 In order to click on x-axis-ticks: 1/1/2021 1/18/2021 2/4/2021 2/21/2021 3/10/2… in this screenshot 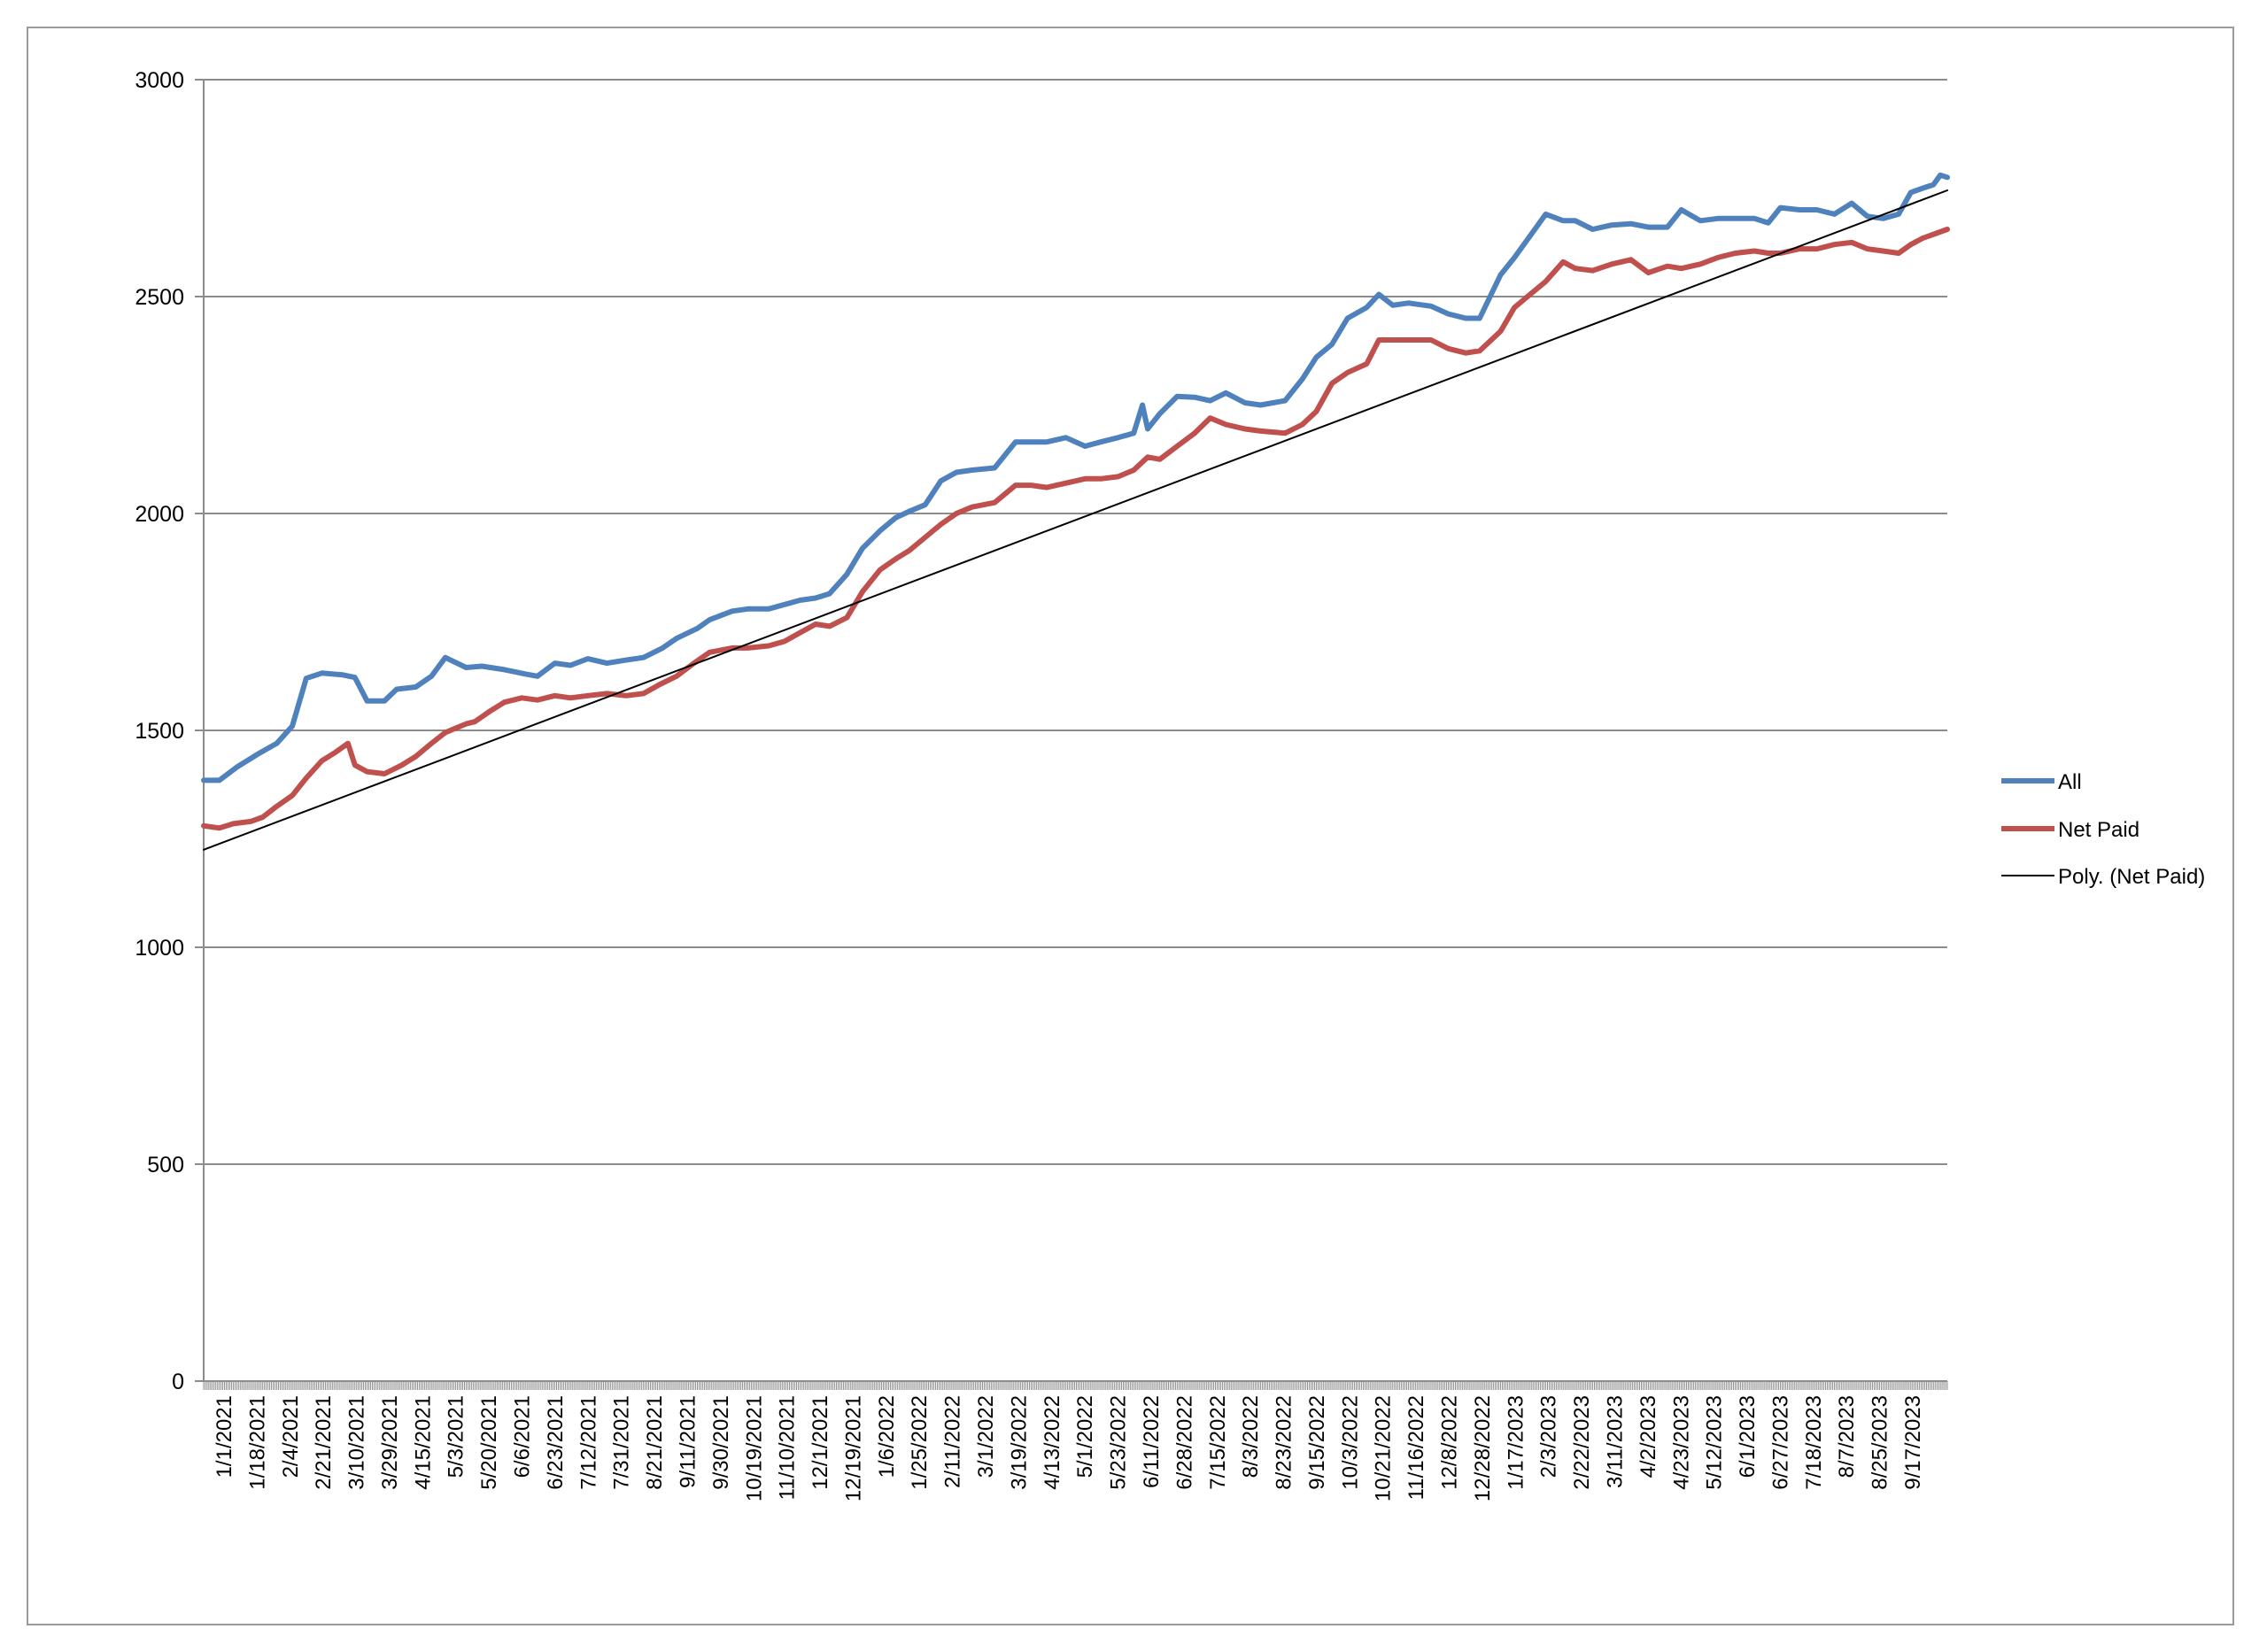, I will do `click(1069, 1448)`.